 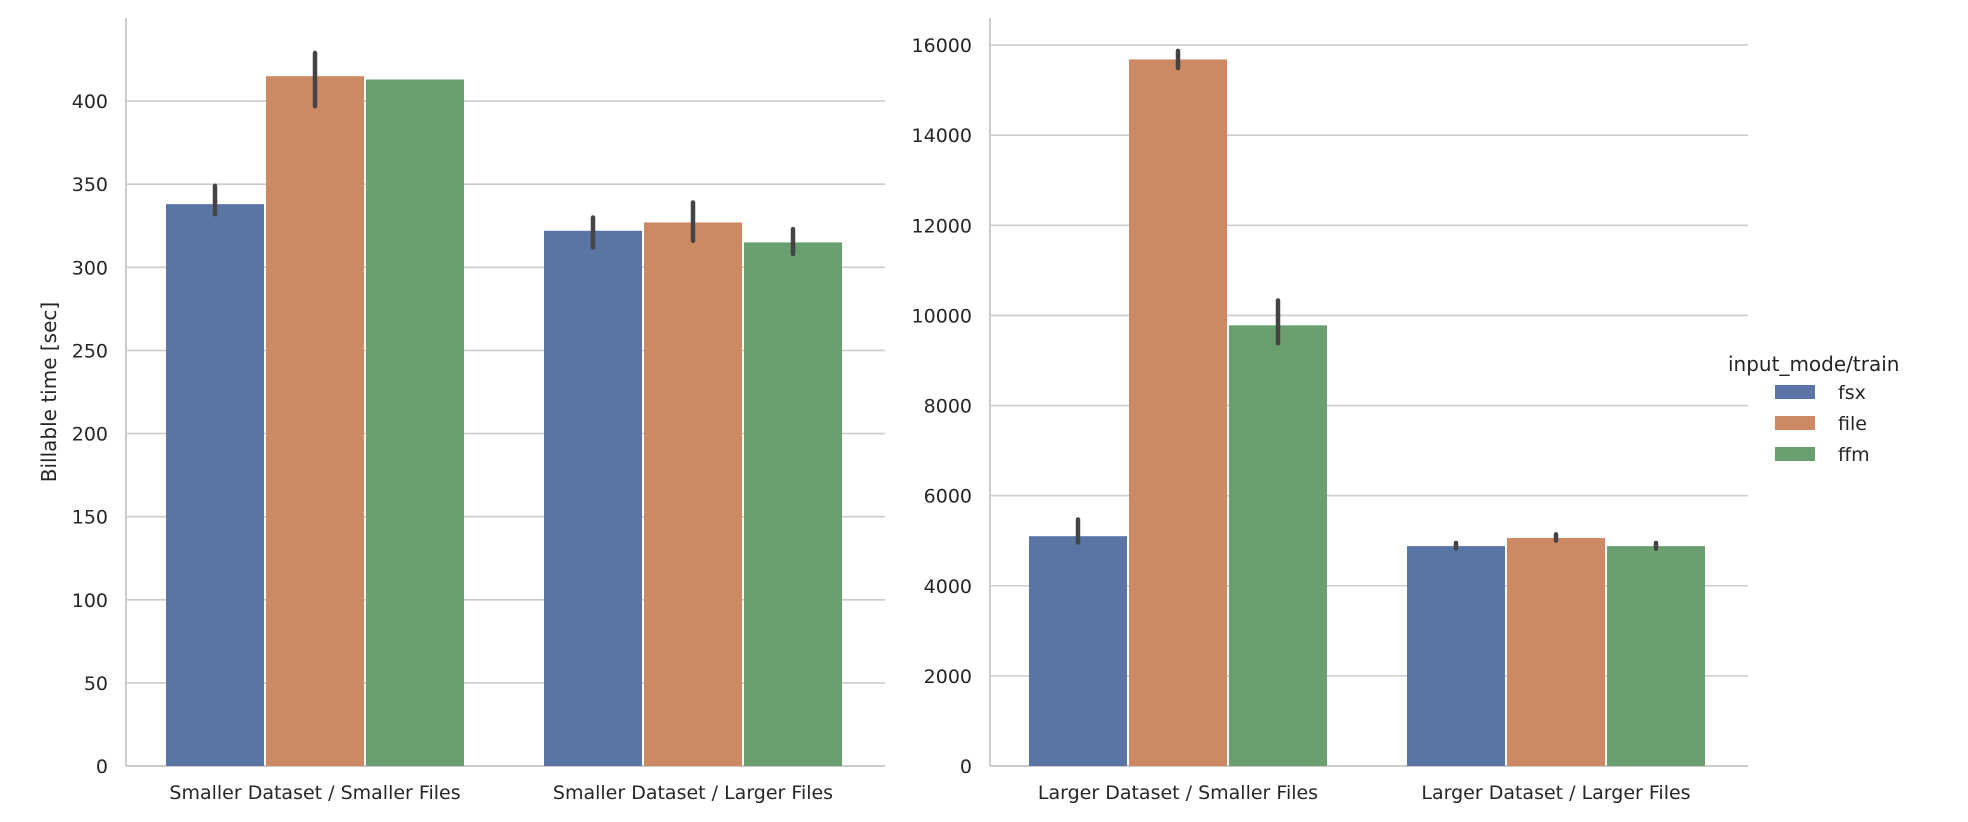 I want to click on bar-file-smaller-dataset-smaller-files, so click(x=315, y=421).